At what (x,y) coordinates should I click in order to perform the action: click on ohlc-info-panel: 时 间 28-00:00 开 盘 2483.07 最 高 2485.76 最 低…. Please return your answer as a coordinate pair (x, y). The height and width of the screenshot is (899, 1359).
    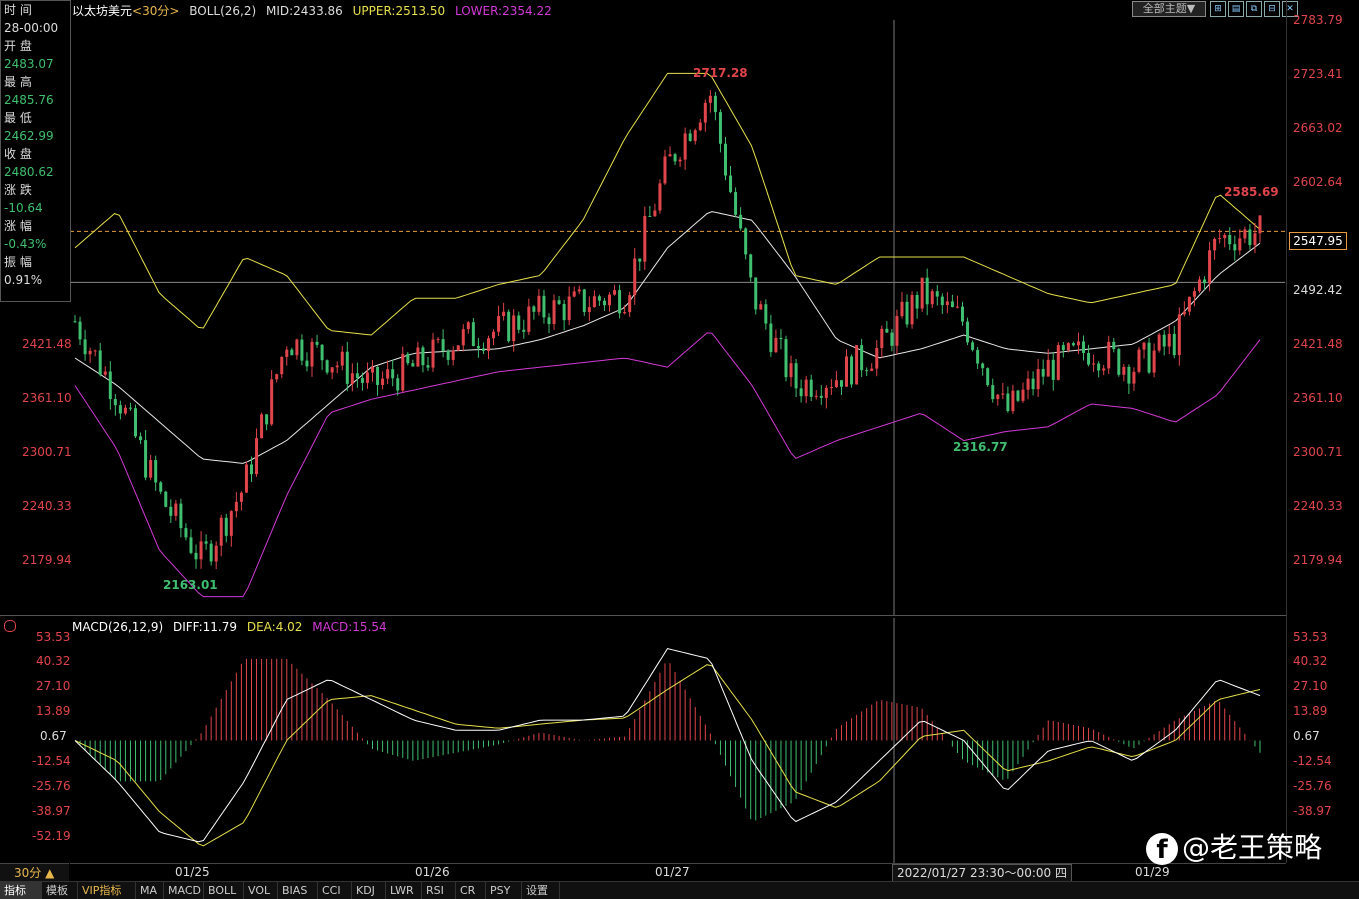
    Looking at the image, I should click on (35, 151).